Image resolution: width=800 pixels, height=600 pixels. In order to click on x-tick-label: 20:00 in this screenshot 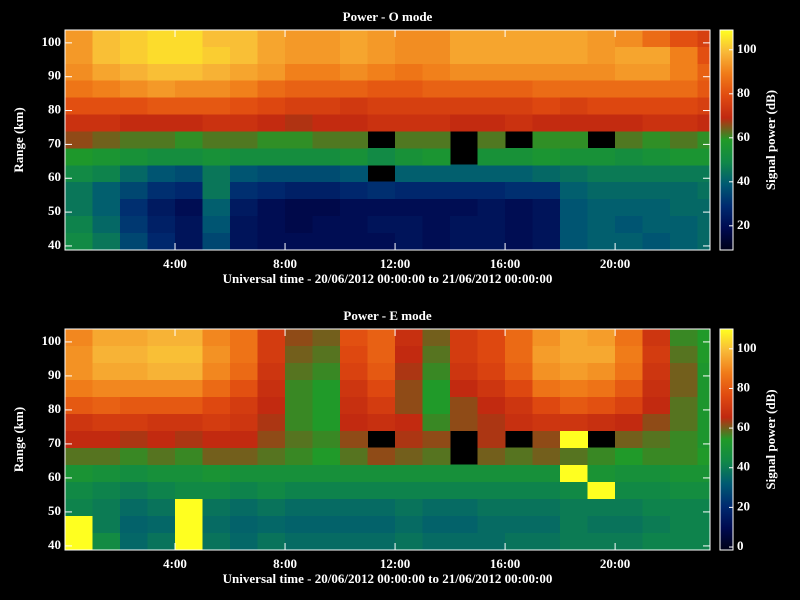, I will do `click(615, 563)`.